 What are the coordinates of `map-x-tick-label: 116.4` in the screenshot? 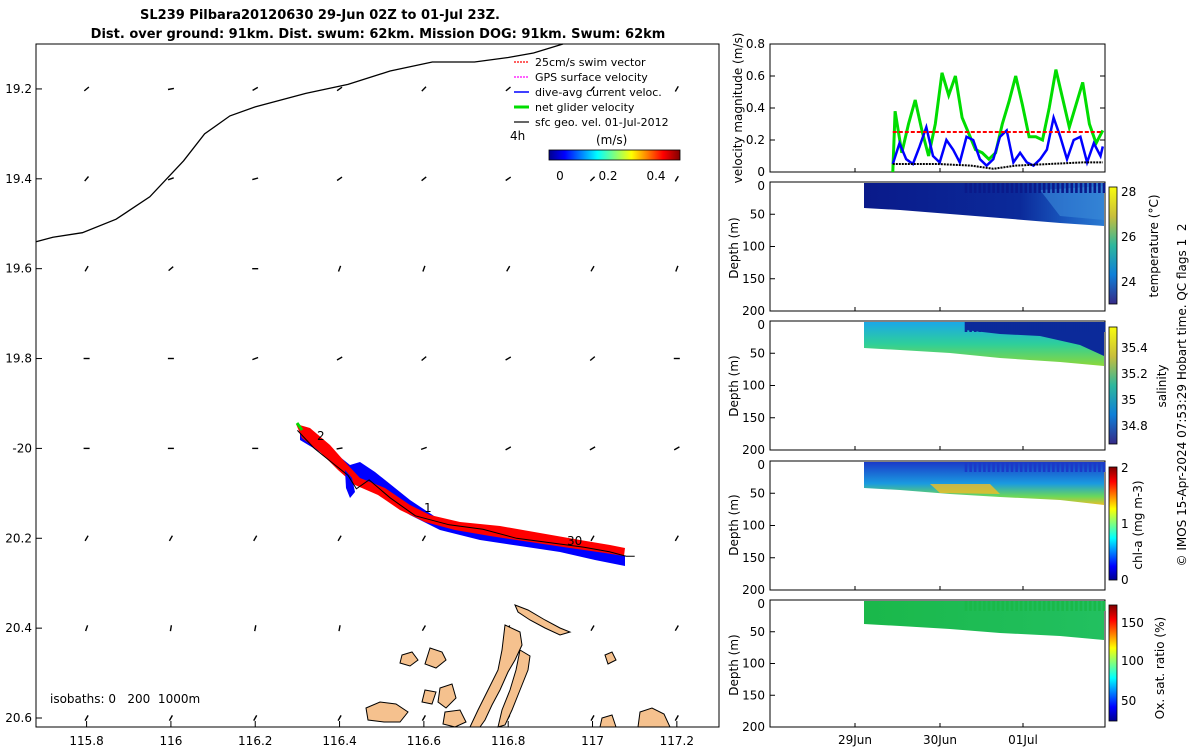 It's located at (339, 741).